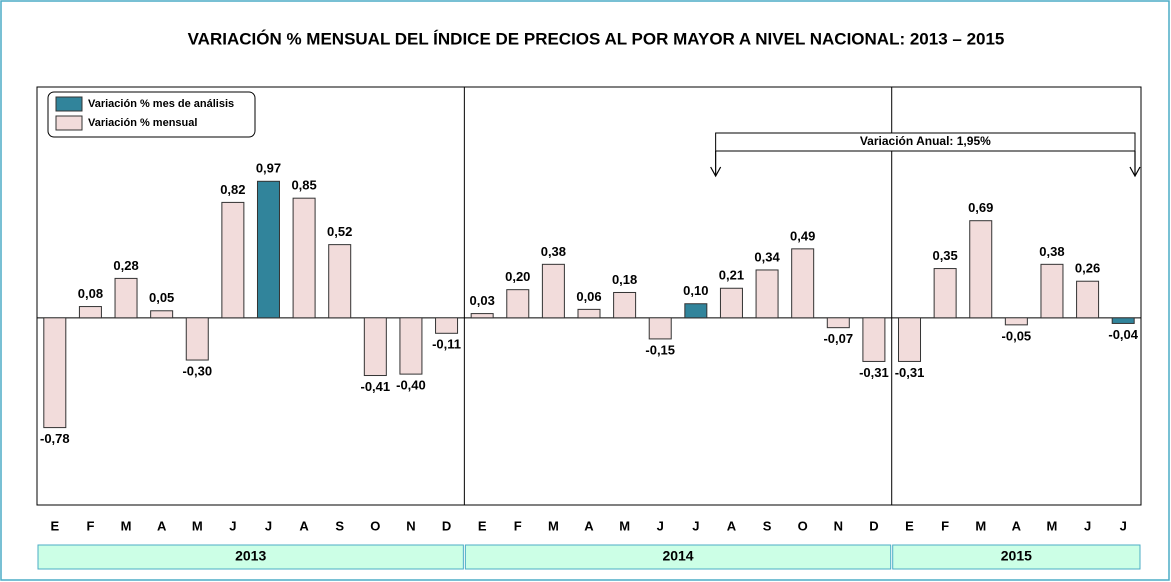 The height and width of the screenshot is (582, 1171). What do you see at coordinates (197, 370) in the screenshot?
I see `value-label: -0,30` at bounding box center [197, 370].